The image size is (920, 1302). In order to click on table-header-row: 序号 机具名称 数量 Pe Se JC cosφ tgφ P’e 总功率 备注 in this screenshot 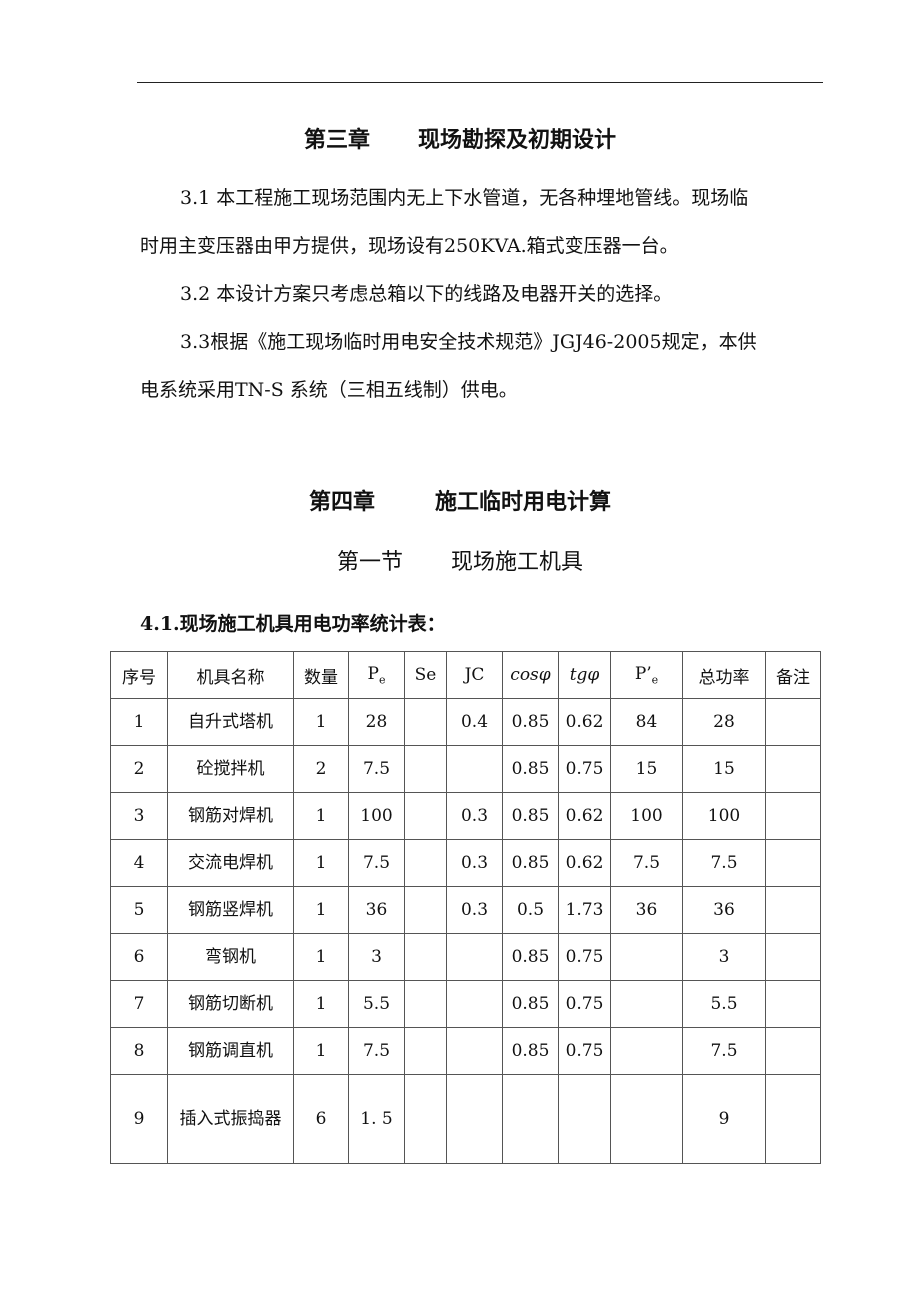, I will do `click(465, 675)`.